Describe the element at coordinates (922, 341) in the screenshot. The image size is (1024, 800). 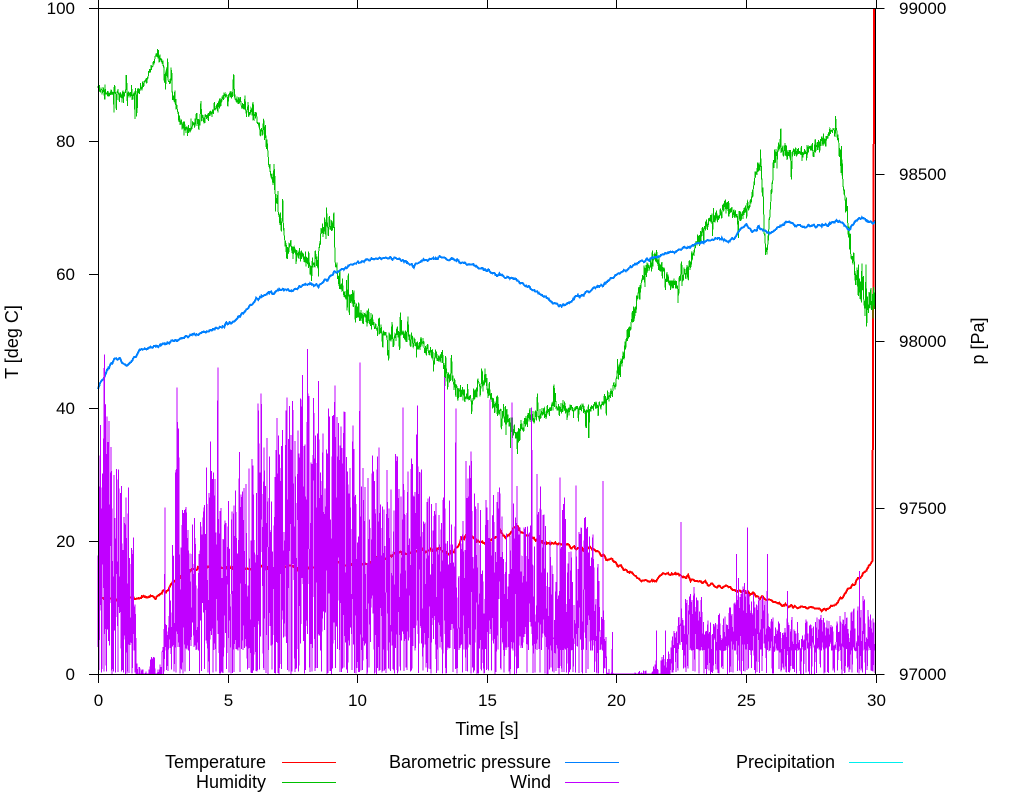
I see `svg-text: 98000` at that location.